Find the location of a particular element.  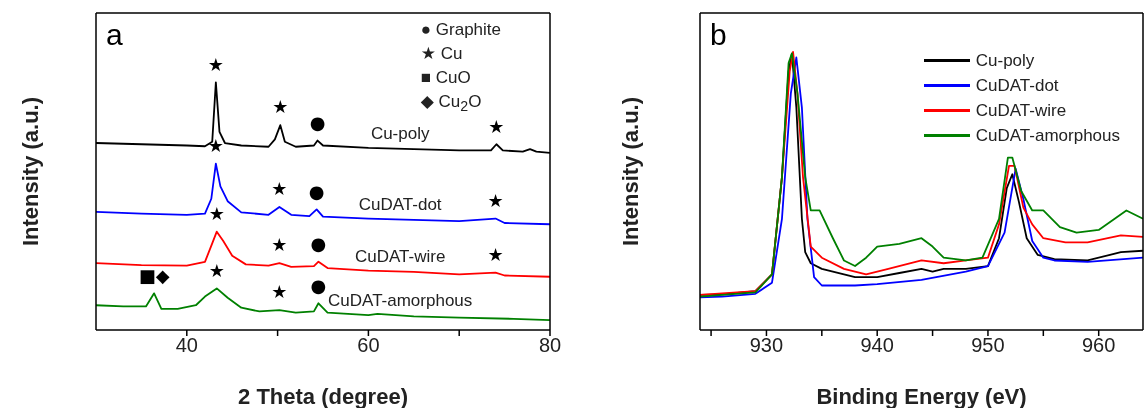

series-label: CuDAT-amorphous is located at coordinates (400, 301).